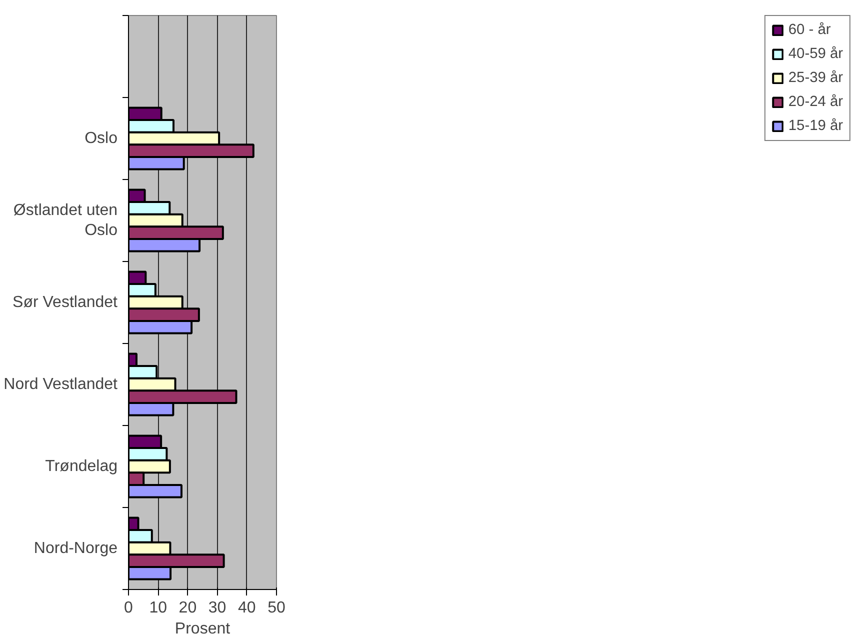  I want to click on legend-label: 15-19 år, so click(815, 126).